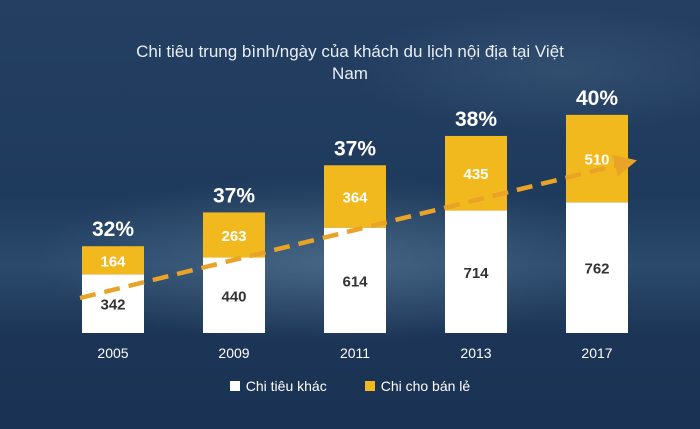  I want to click on label-other-2017: 762, so click(596, 269).